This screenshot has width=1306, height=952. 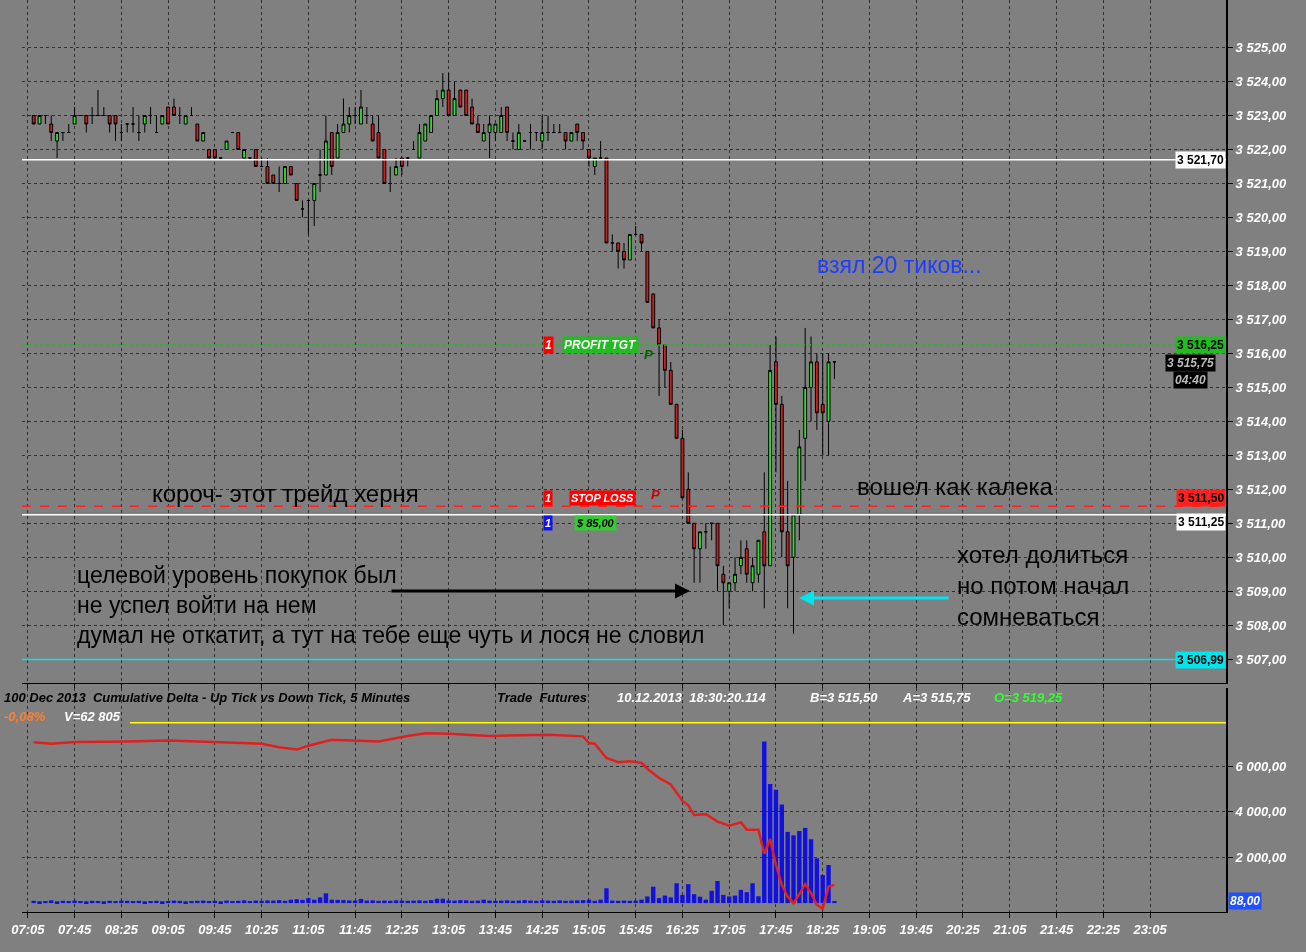 I want to click on ref-line-label: 3 511,25, so click(x=1201, y=522).